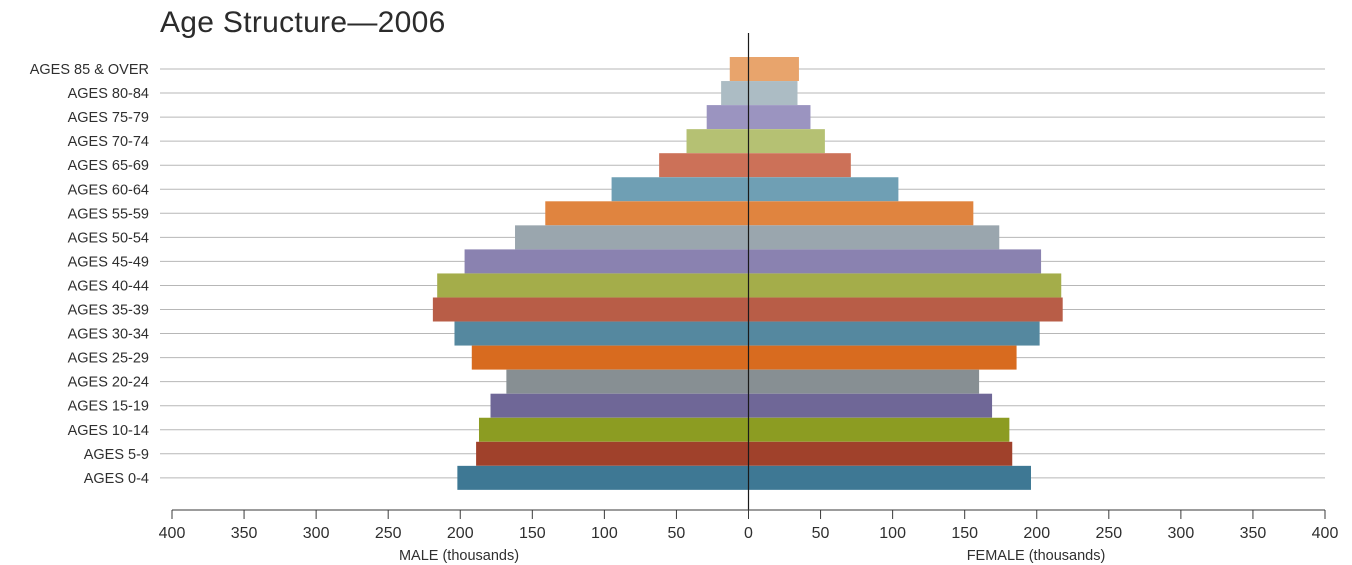 Image resolution: width=1352 pixels, height=565 pixels. Describe the element at coordinates (748, 533) in the screenshot. I see `x-tick-label: 0` at that location.